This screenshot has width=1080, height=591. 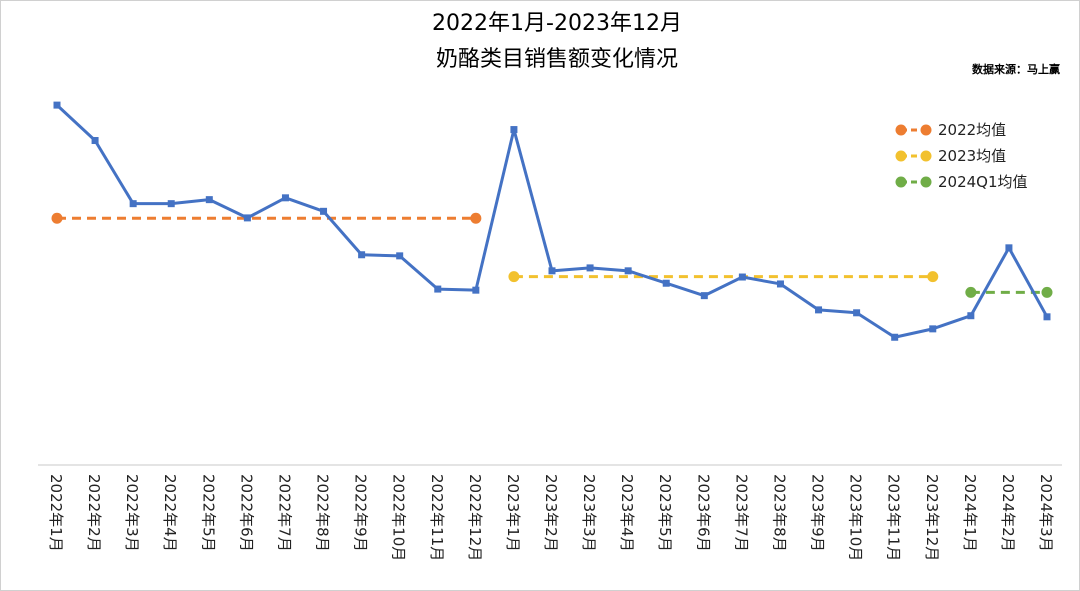 I want to click on legend: 2022均值 2023均值 2024Q1均值, so click(x=961, y=156).